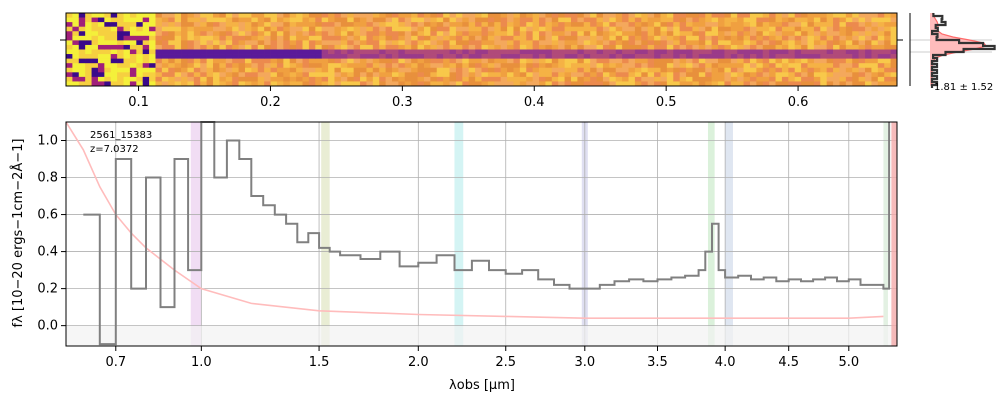  I want to click on x-tick-label: 3.0, so click(584, 362).